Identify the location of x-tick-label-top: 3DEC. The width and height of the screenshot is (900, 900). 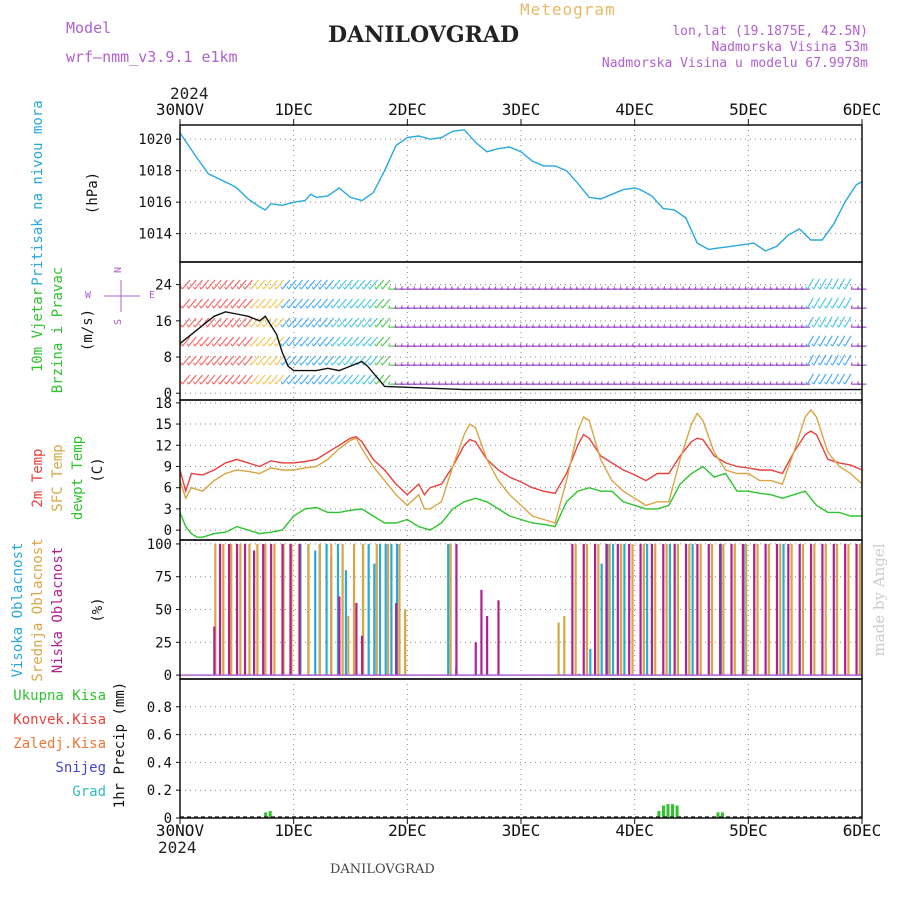
(521, 109).